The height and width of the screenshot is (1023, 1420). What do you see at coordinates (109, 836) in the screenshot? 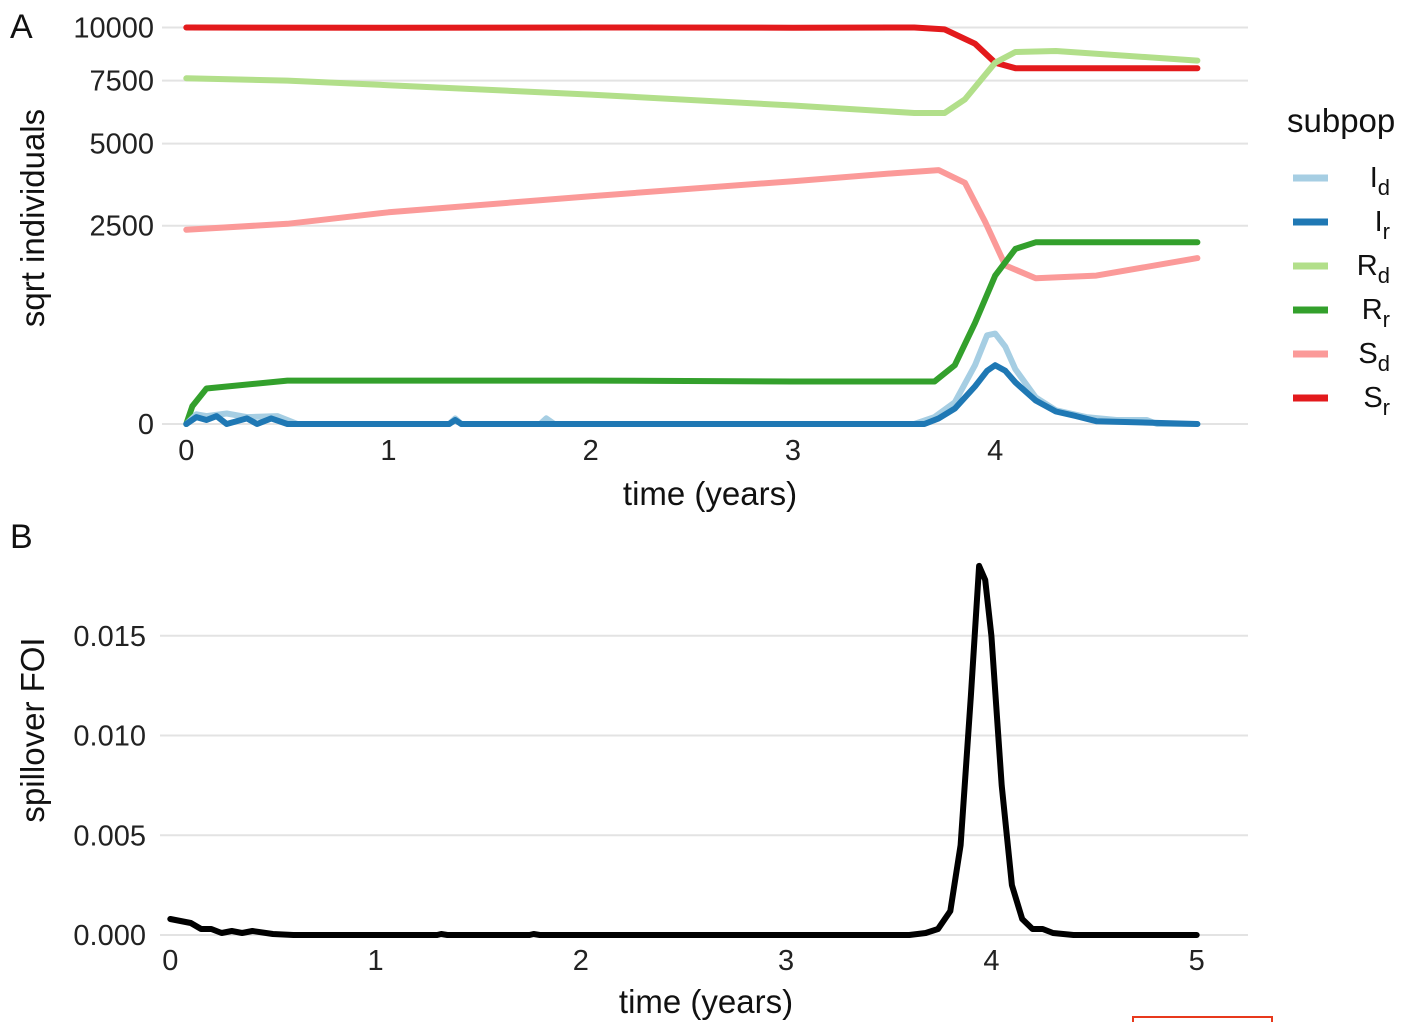
I see `y-tick-label: 0.005` at bounding box center [109, 836].